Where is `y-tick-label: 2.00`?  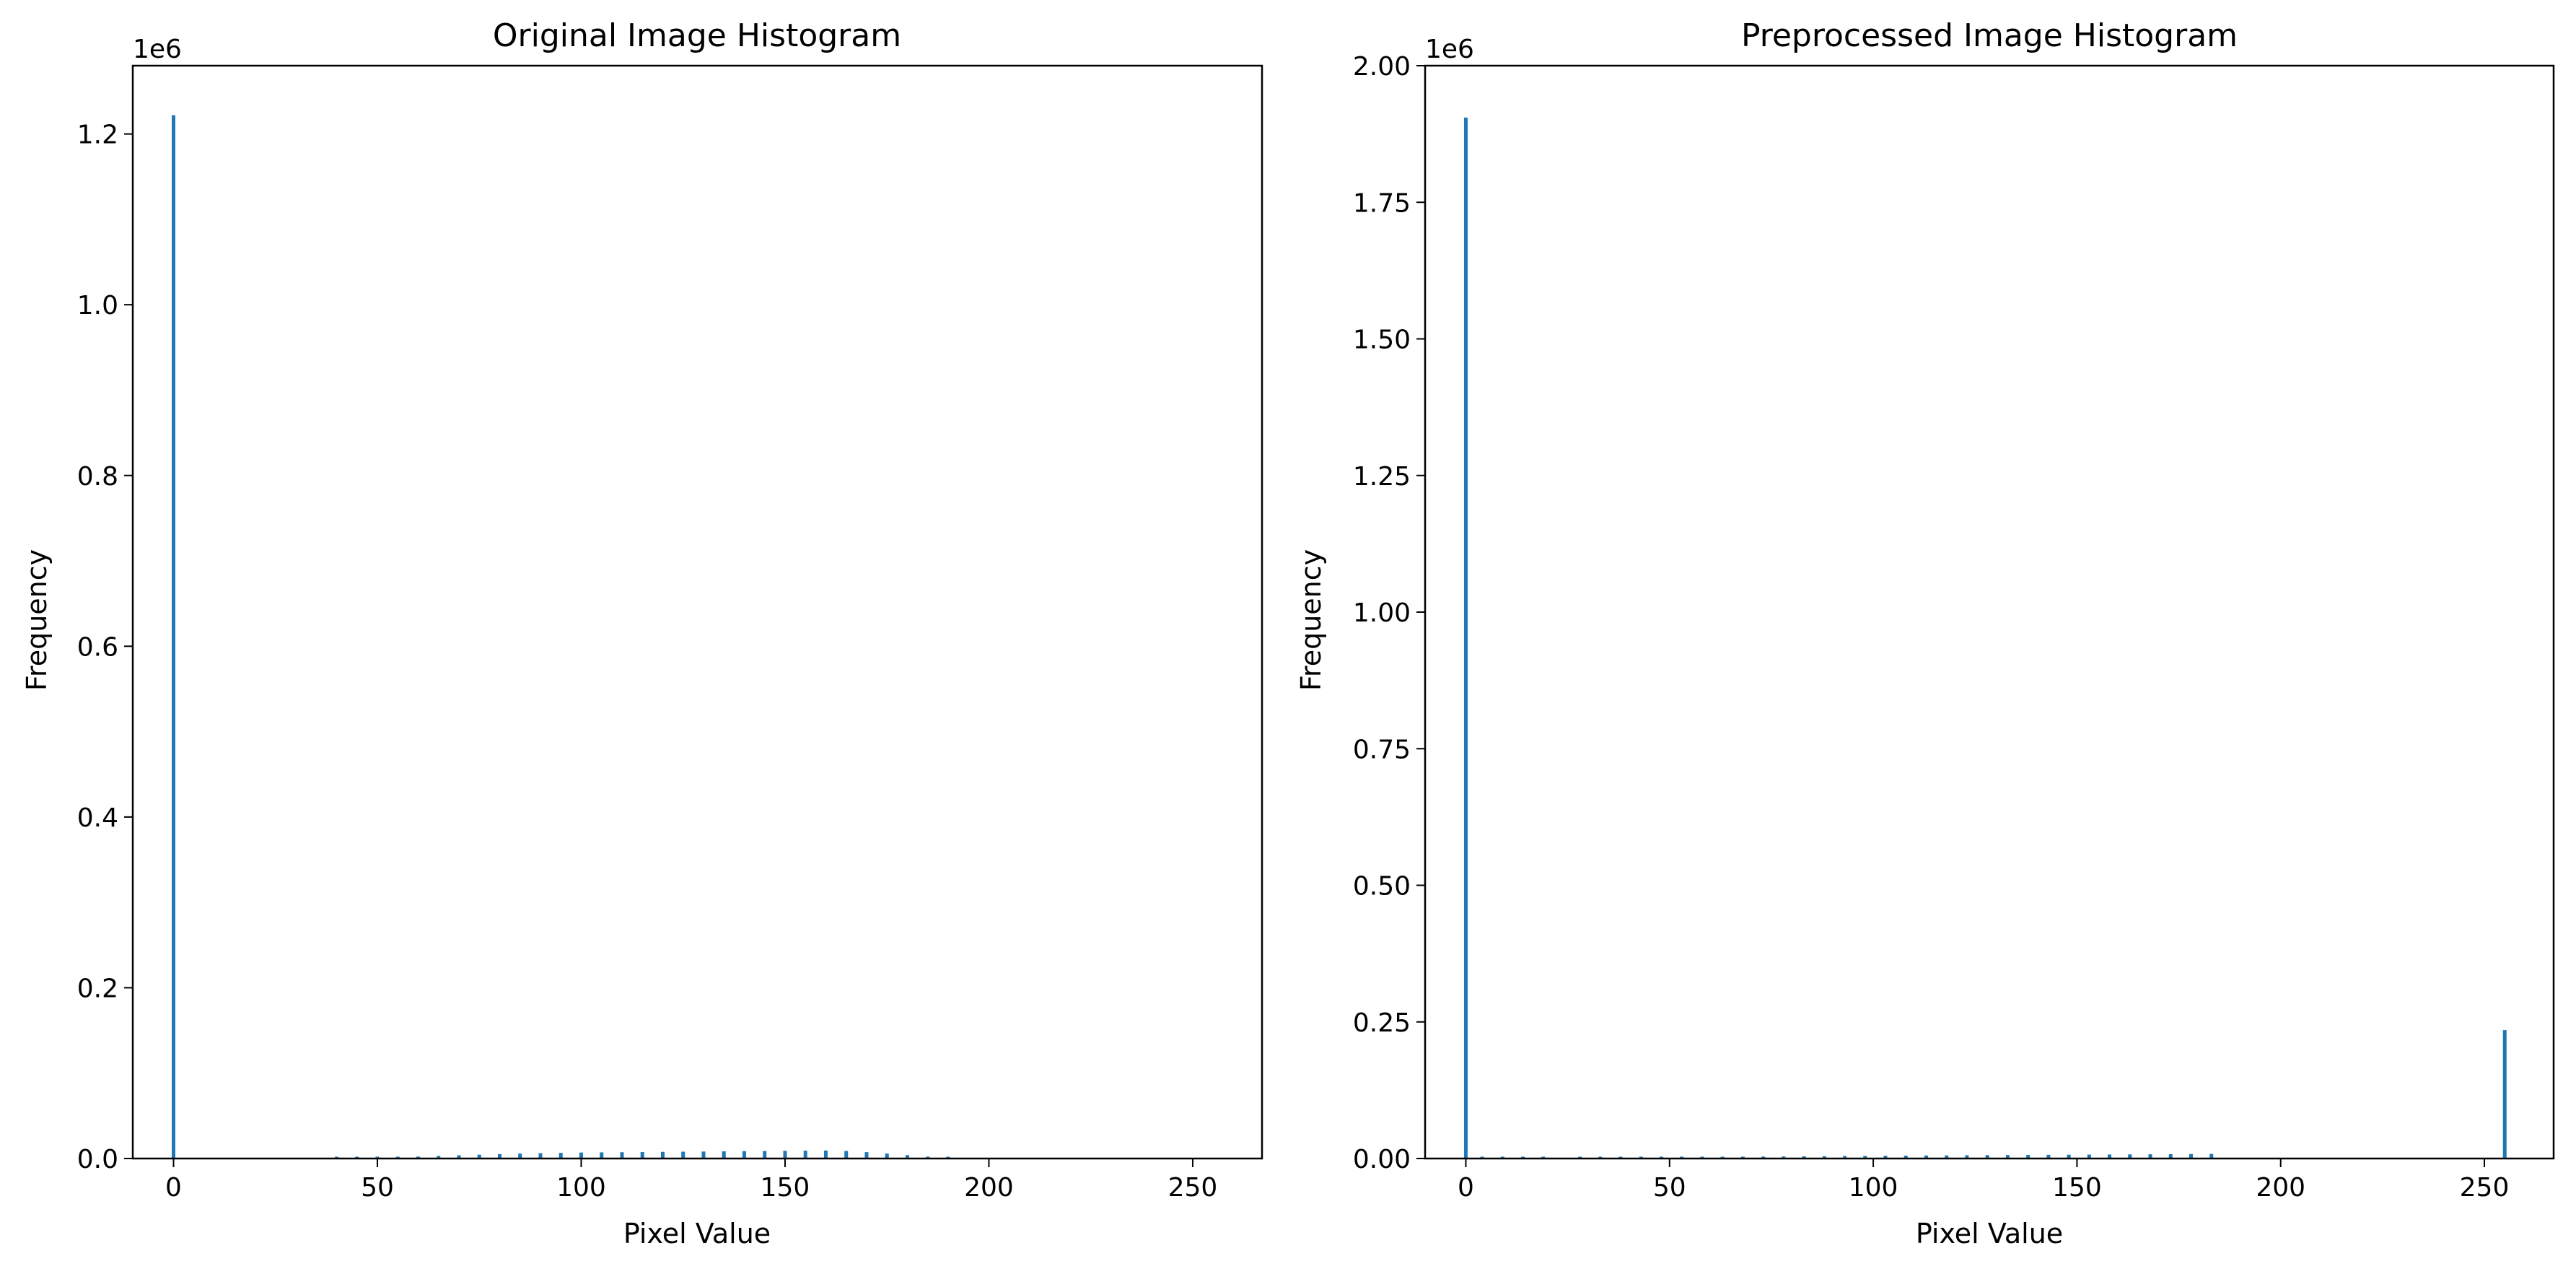
y-tick-label: 2.00 is located at coordinates (1382, 67).